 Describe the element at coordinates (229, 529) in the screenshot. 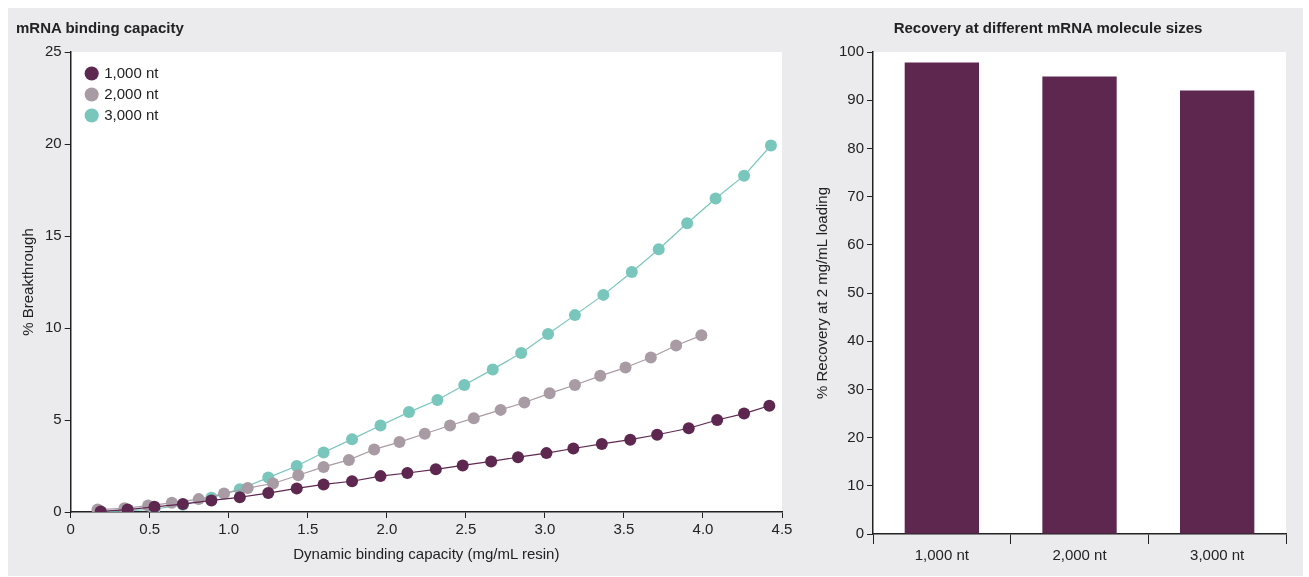

I see `x-tick-label: 1.0` at that location.